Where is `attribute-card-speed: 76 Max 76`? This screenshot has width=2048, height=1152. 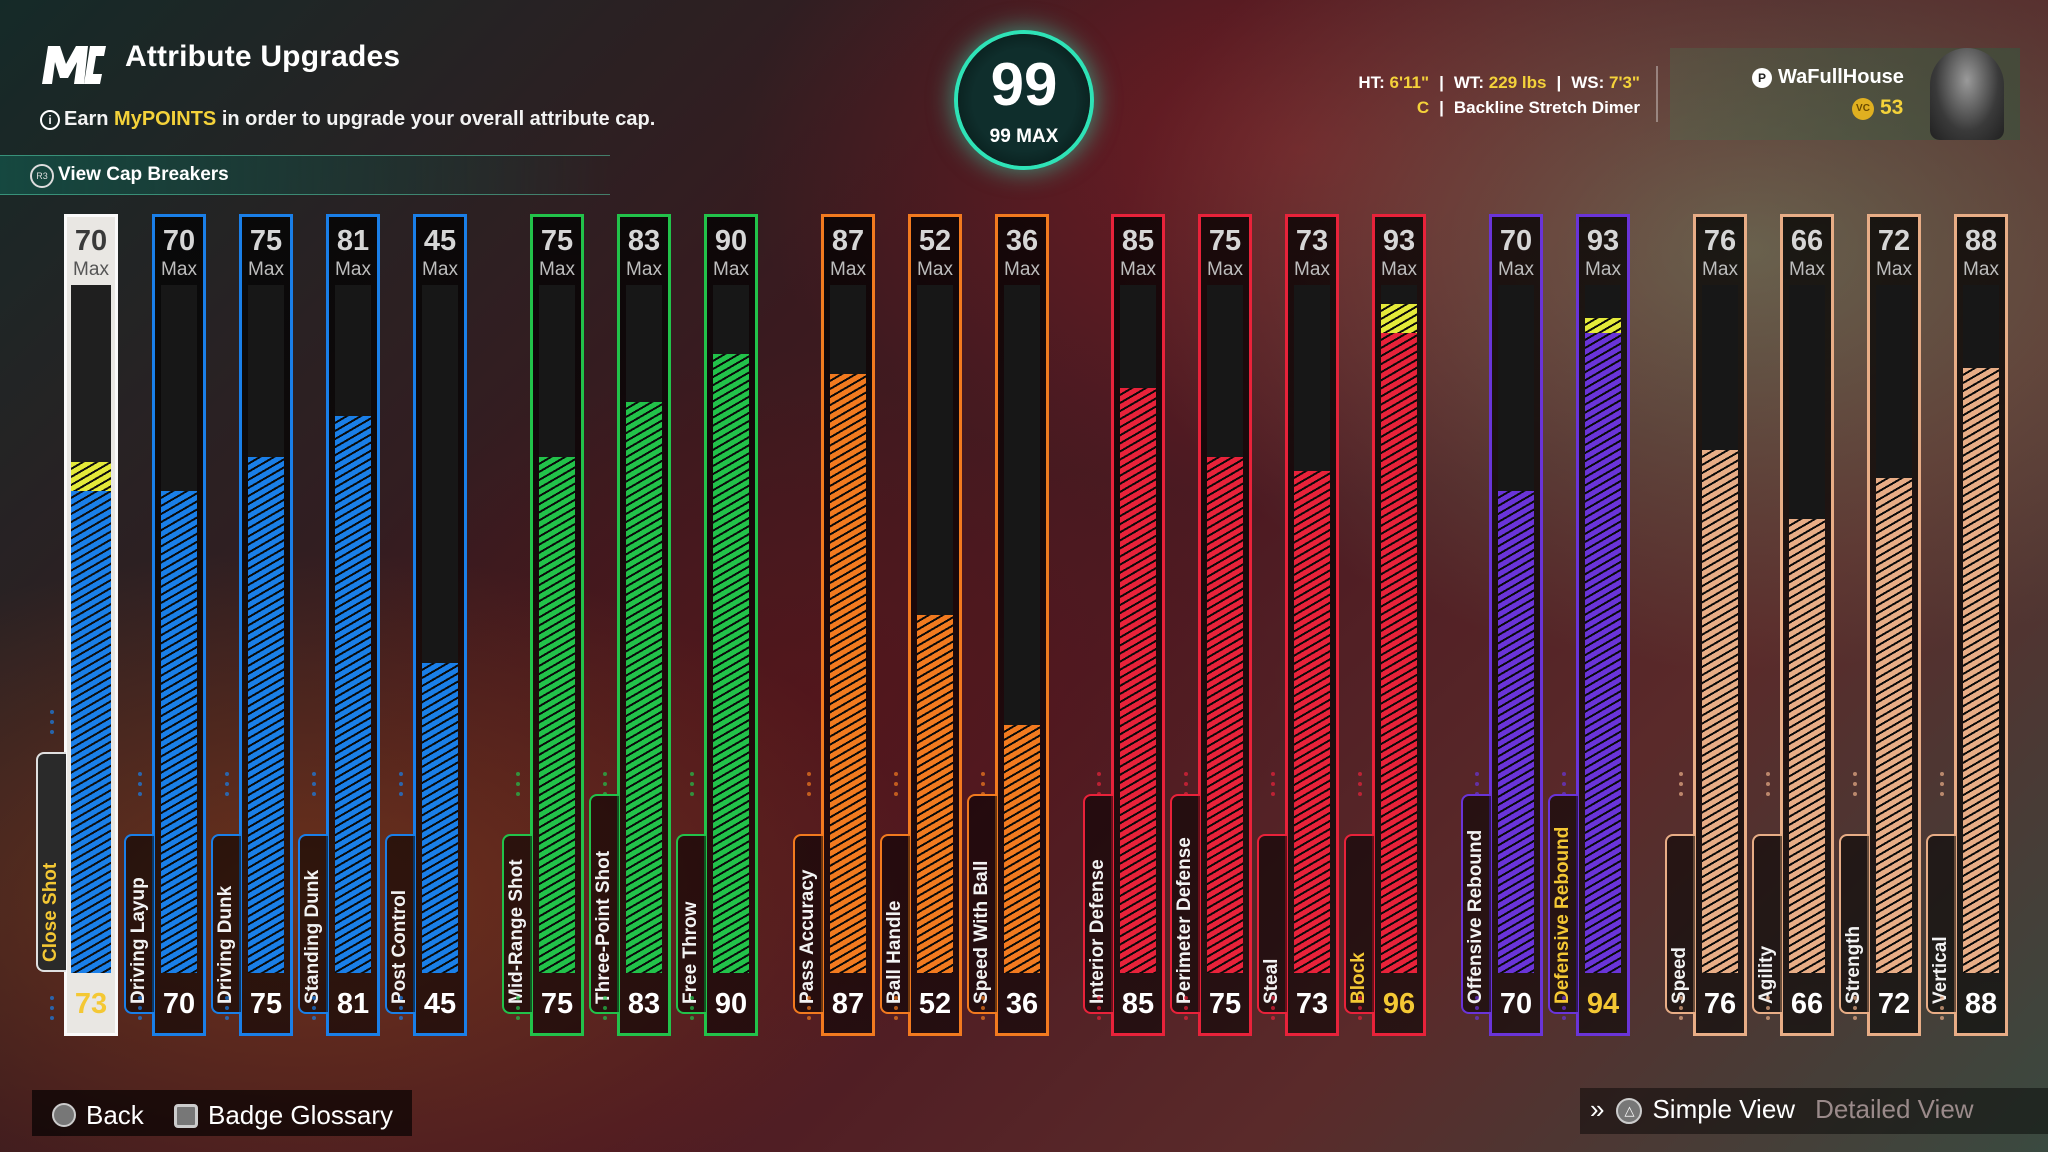
attribute-card-speed: 76 Max 76 is located at coordinates (1720, 625).